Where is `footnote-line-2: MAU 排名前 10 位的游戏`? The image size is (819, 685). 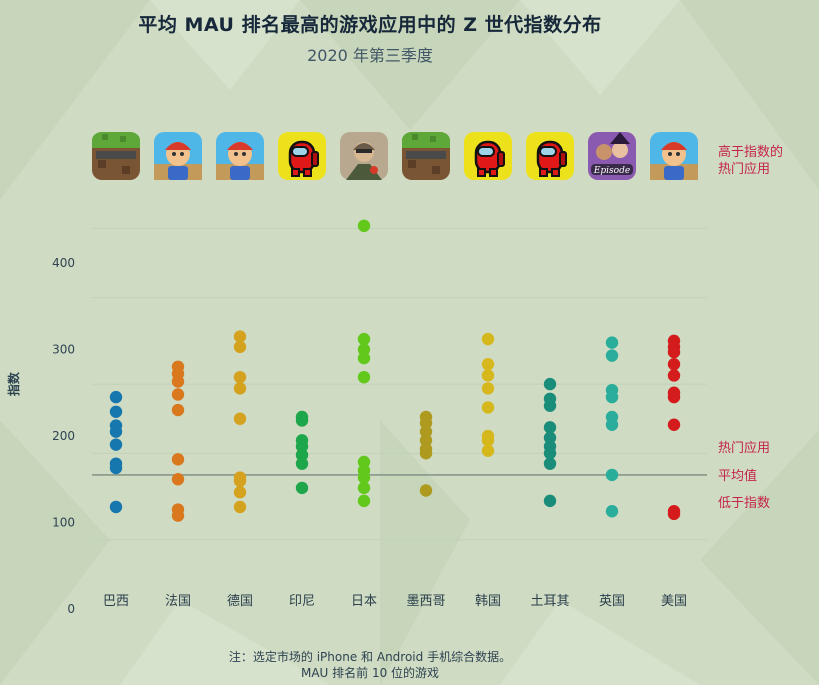
footnote-line-2: MAU 排名前 10 位的游戏 is located at coordinates (370, 673).